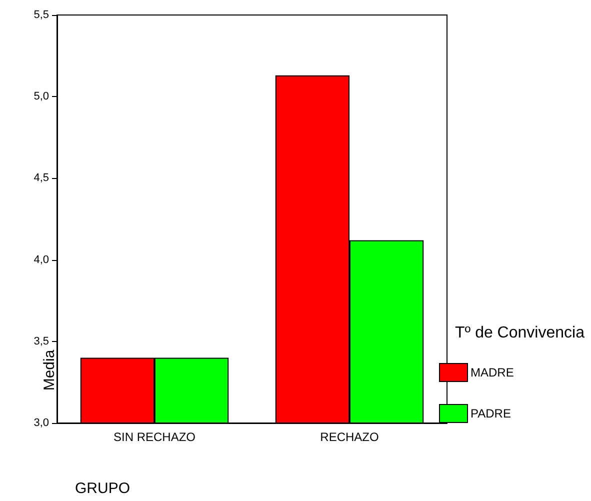 The height and width of the screenshot is (501, 591). What do you see at coordinates (490, 413) in the screenshot?
I see `legend-label: PADRE` at bounding box center [490, 413].